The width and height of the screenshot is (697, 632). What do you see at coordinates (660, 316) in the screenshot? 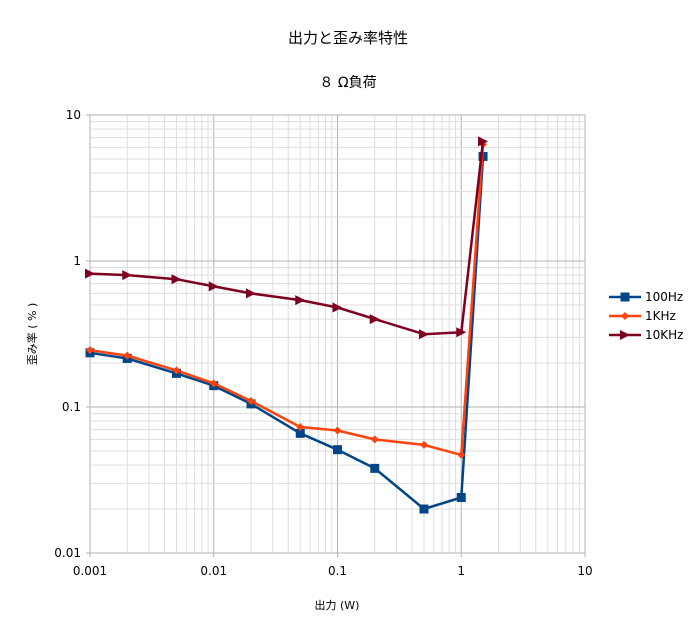
I see `legend-label: 1KHz` at bounding box center [660, 316].